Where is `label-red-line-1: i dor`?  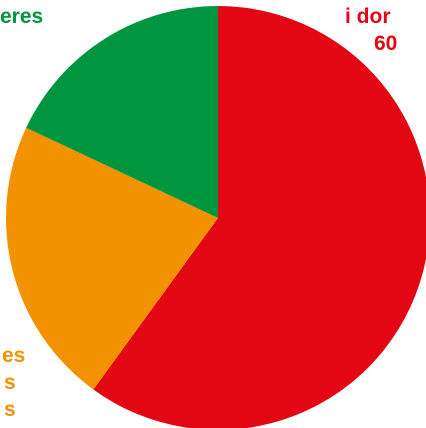
label-red-line-1: i dor is located at coordinates (368, 16).